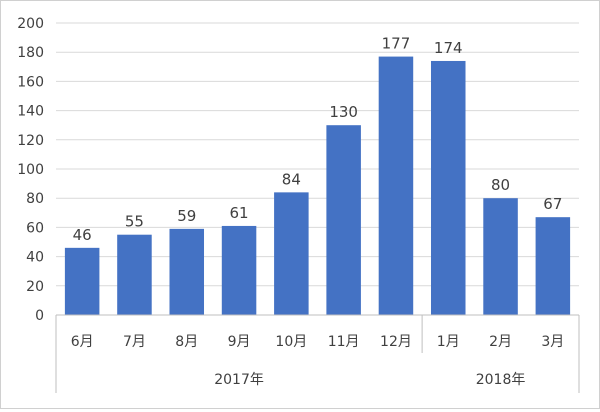 This screenshot has height=412, width=600. Describe the element at coordinates (30, 112) in the screenshot. I see `y-tick-label: 140` at that location.